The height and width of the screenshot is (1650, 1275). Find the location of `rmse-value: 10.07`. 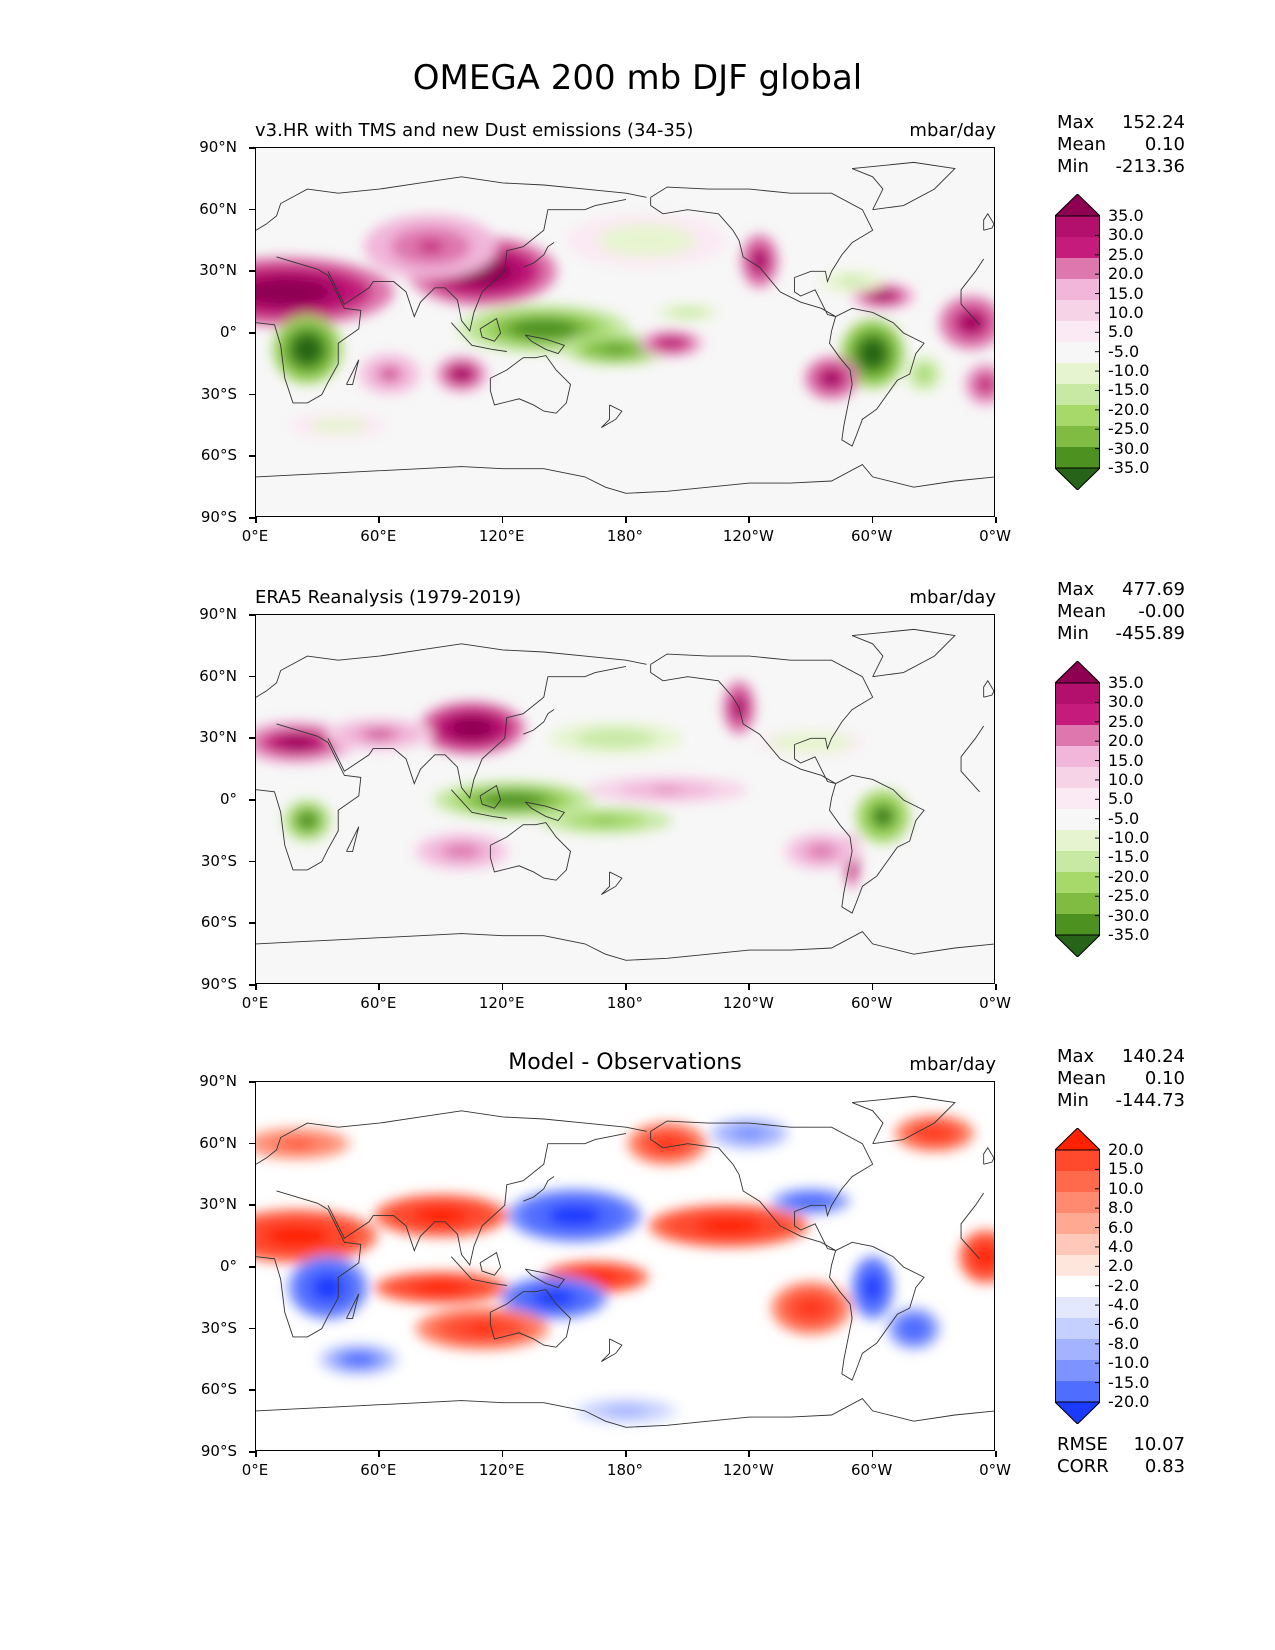

rmse-value: 10.07 is located at coordinates (1159, 1444).